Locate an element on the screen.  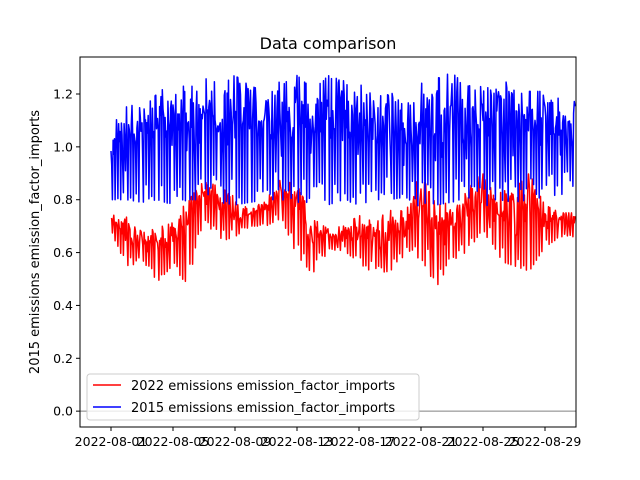
x-tick-label: 2022-08-17 is located at coordinates (359, 441).